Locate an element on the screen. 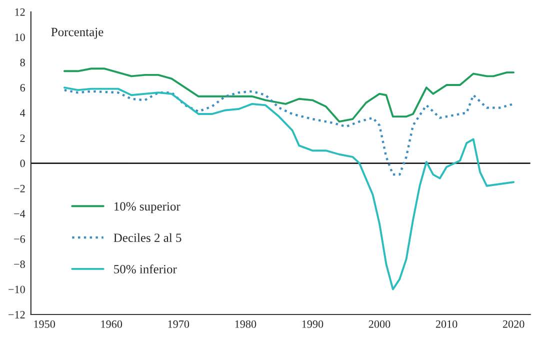  legend-label: 50% inferior is located at coordinates (145, 269).